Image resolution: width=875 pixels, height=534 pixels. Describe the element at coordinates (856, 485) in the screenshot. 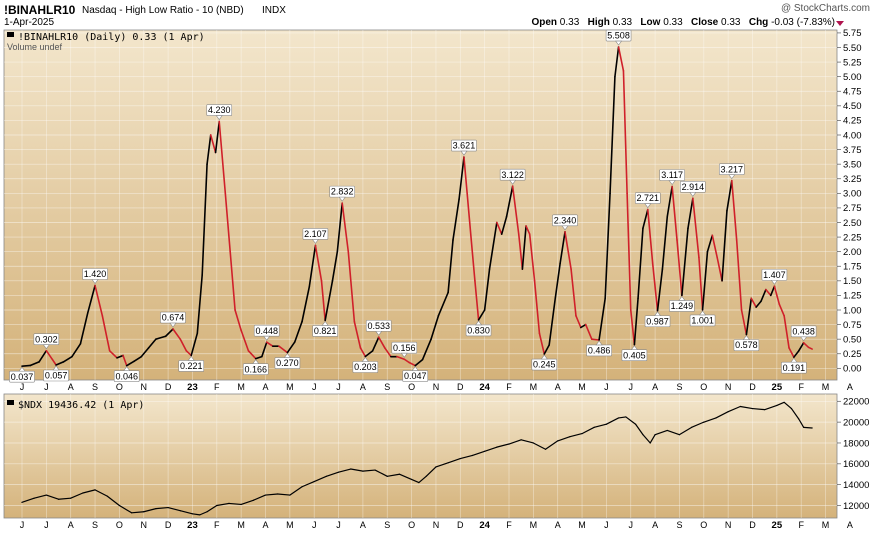

I see `ndx-y-tick-label: 14000` at that location.